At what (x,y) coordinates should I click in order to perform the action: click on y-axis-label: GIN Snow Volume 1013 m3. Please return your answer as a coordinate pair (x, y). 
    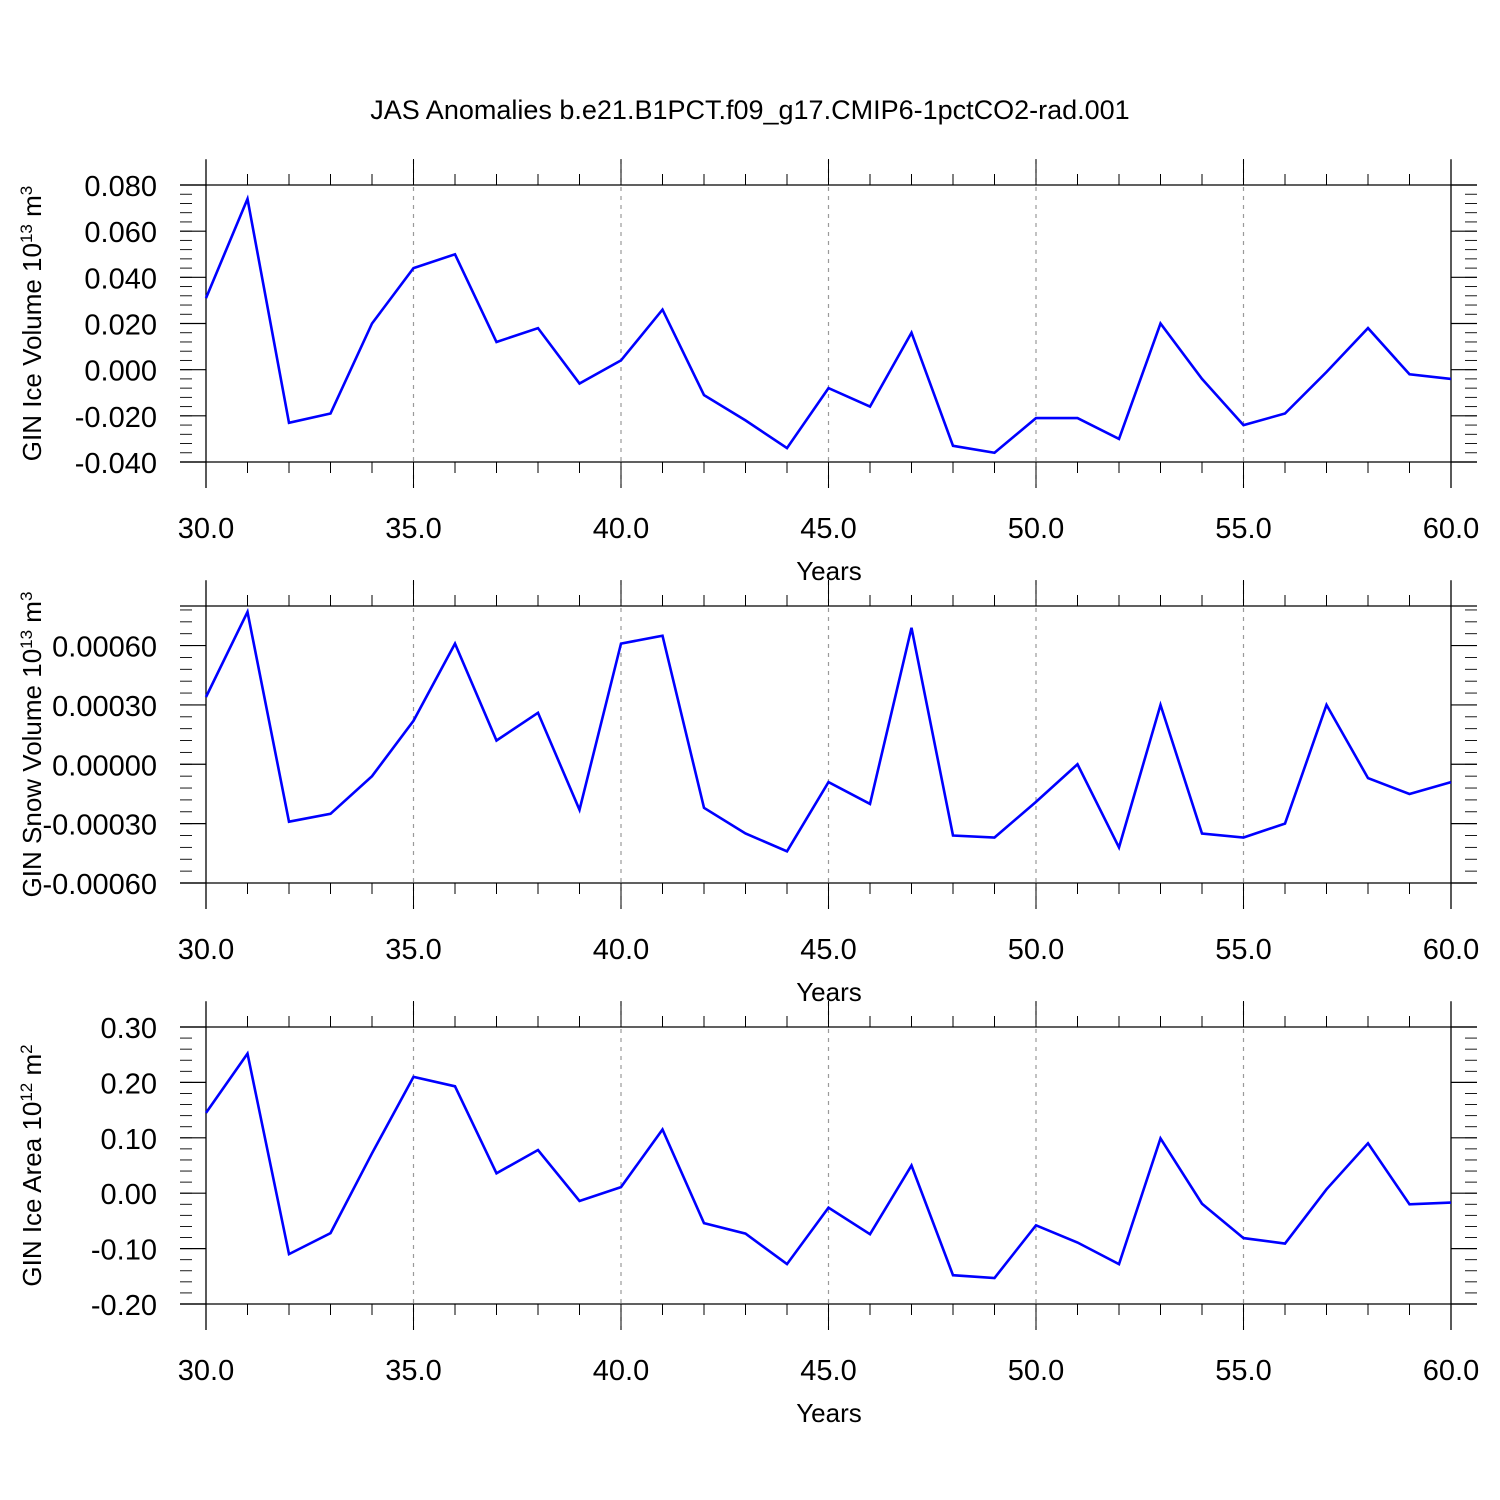
    Looking at the image, I should click on (32, 745).